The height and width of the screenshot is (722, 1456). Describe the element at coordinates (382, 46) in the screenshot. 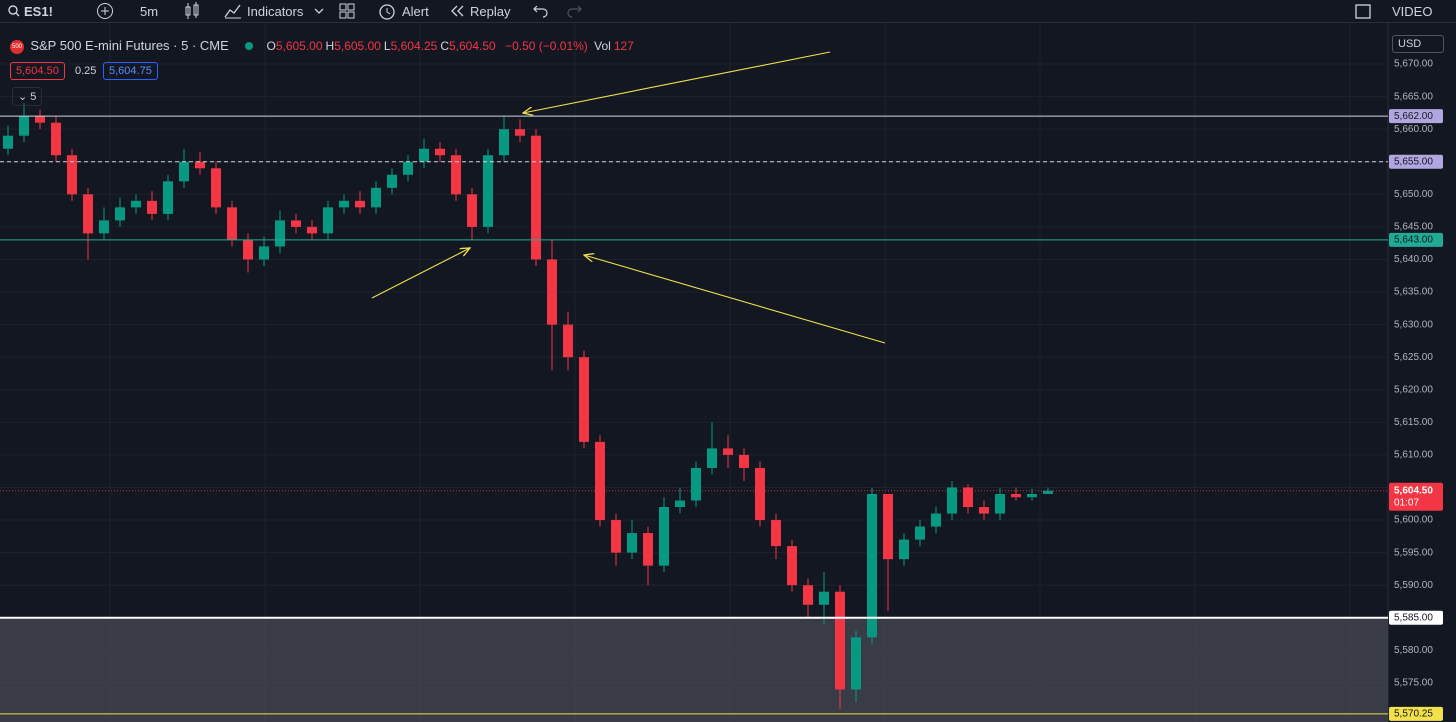

I see `ohlc: O5,605.00 H5,605.00 L5,604.25 C5,604.50` at that location.